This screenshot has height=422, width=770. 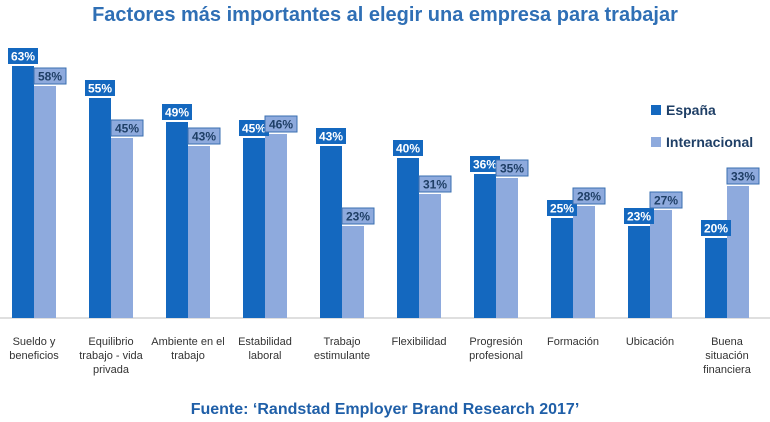 I want to click on data-label-espana: 40%, so click(x=408, y=148).